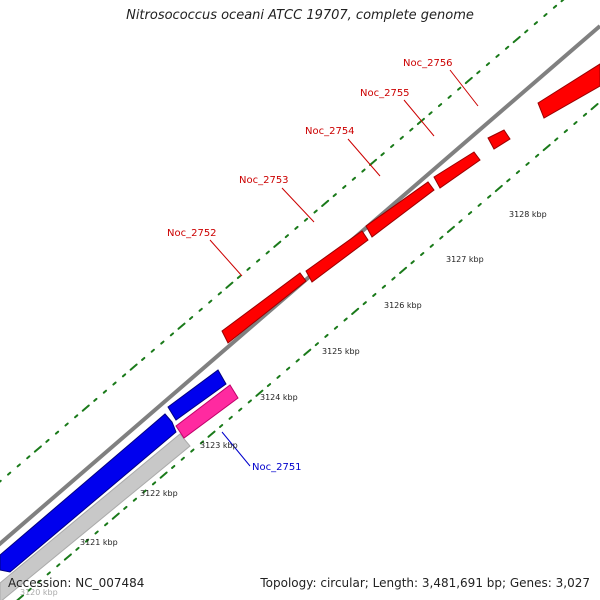  Describe the element at coordinates (330, 131) in the screenshot. I see `gene-label: Noc_2754` at that location.